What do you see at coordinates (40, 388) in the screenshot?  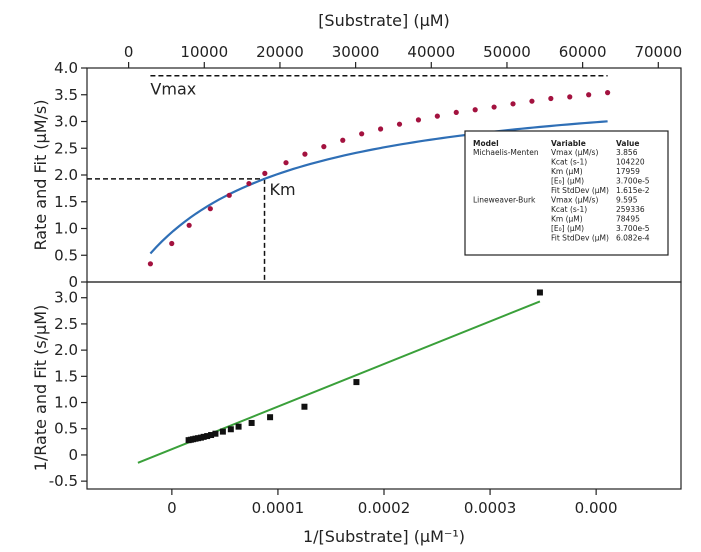 I see `bottom-ylabel: 1/Rate and Fit (s/µM)` at bounding box center [40, 388].